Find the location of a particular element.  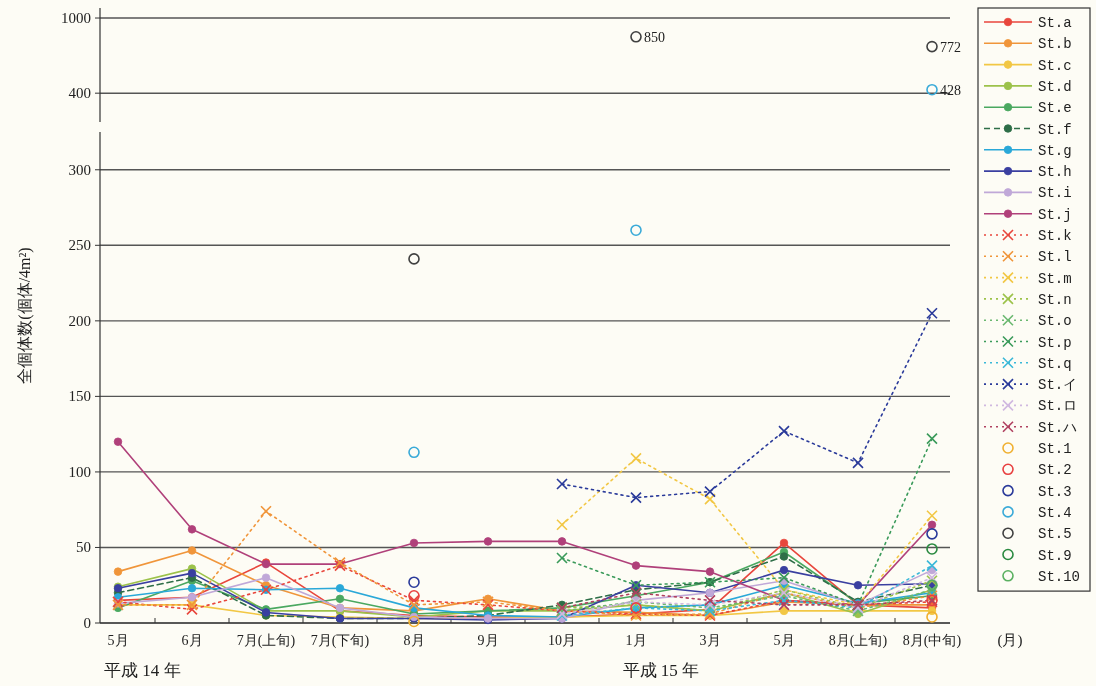

legend-label: St.n is located at coordinates (1055, 299).